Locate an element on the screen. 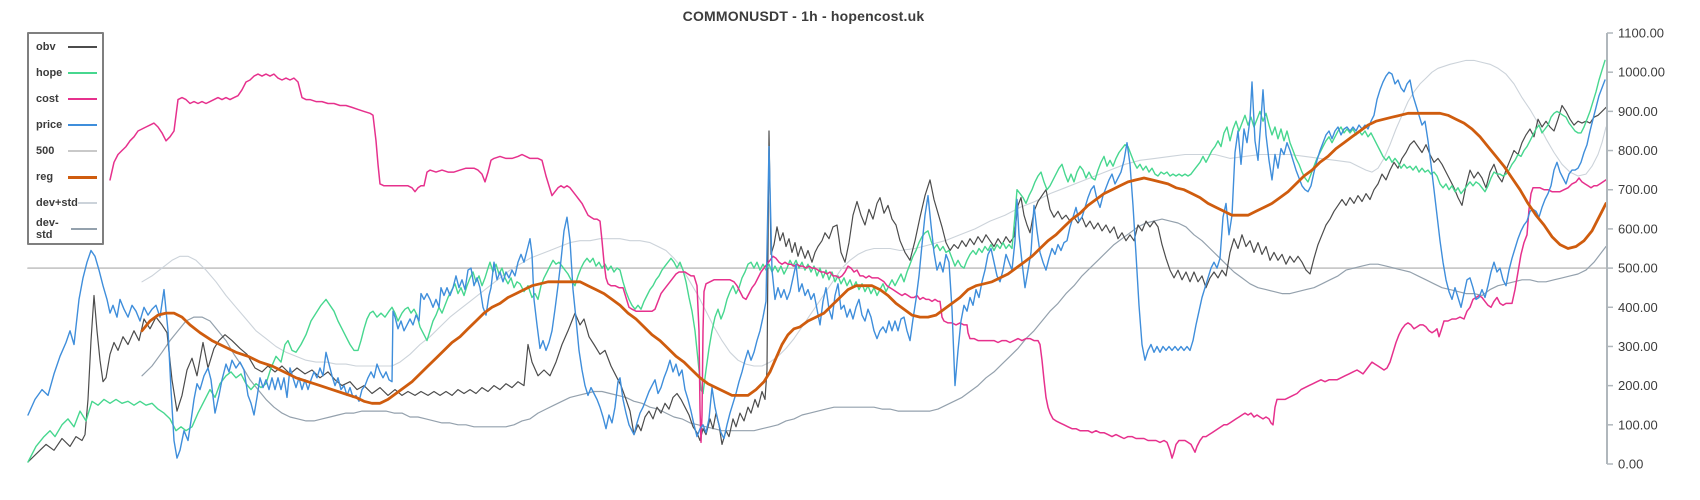 Image resolution: width=1700 pixels, height=500 pixels. legend-item-obv: obv is located at coordinates (65, 47).